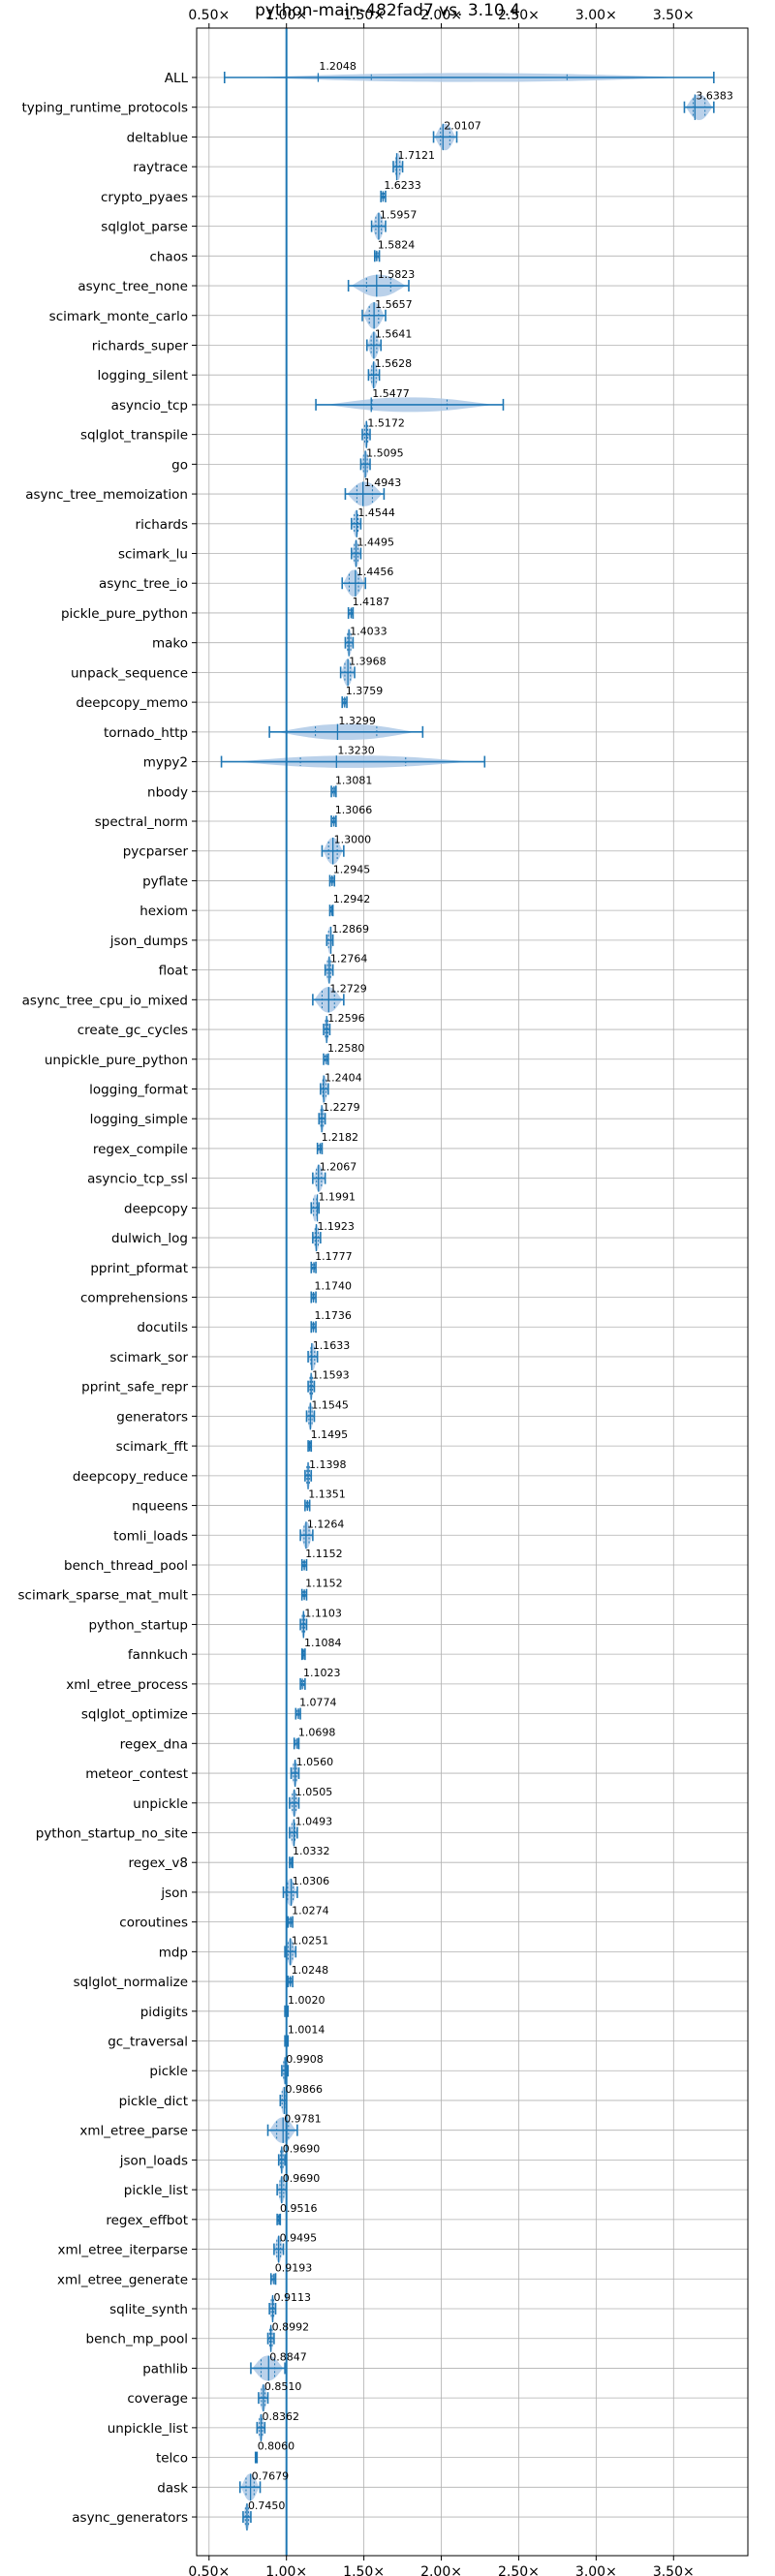  What do you see at coordinates (338, 1167) in the screenshot?
I see `value-label: 1.2067` at bounding box center [338, 1167].